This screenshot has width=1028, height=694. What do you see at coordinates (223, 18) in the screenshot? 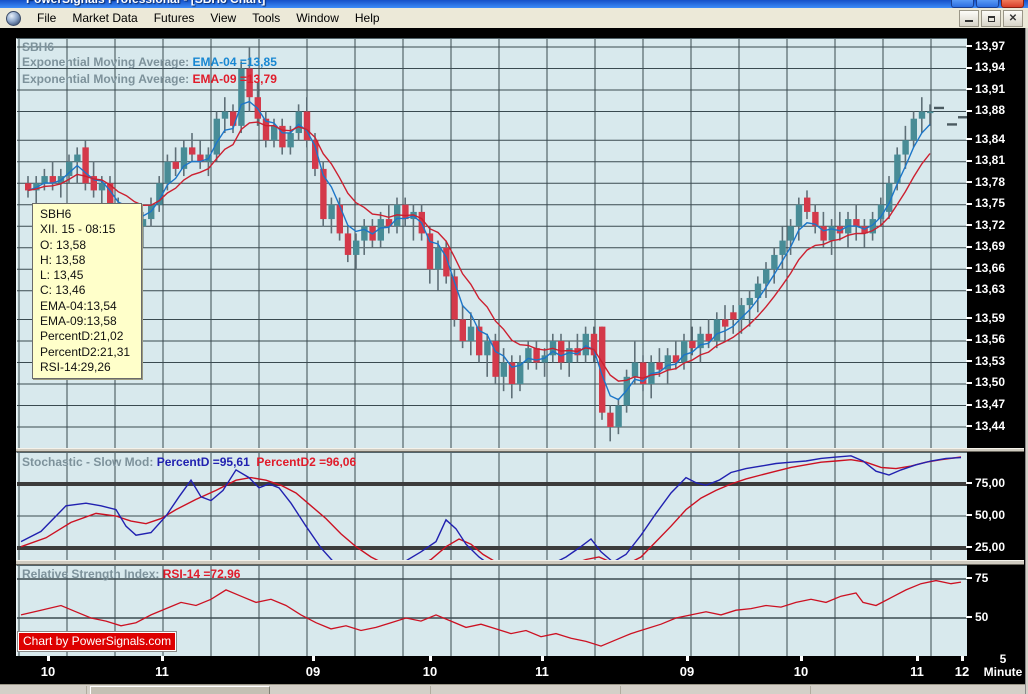
I see `menu-item-view: View` at bounding box center [223, 18].